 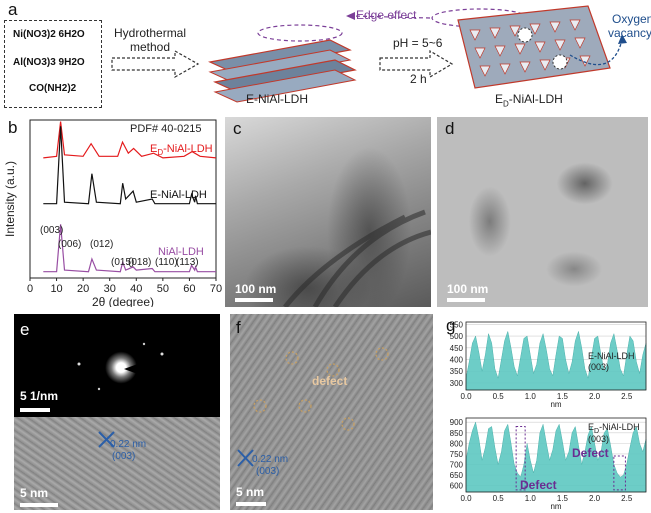 What do you see at coordinates (534, 47) in the screenshot?
I see `ed-ldh-sheet-icon` at bounding box center [534, 47].